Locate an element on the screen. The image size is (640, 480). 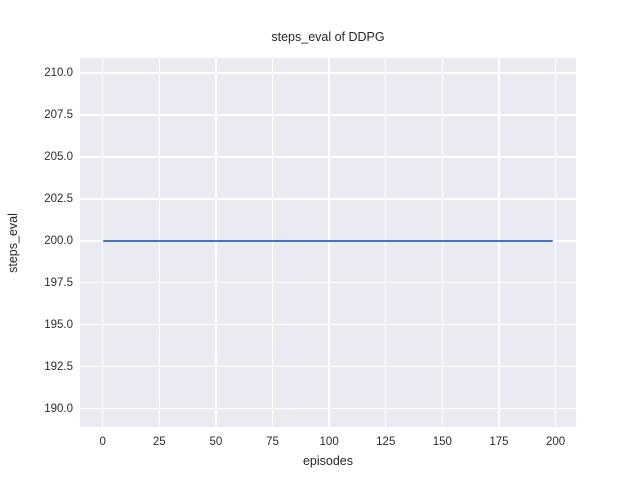
y-tick-label: 197.5 is located at coordinates (58, 282).